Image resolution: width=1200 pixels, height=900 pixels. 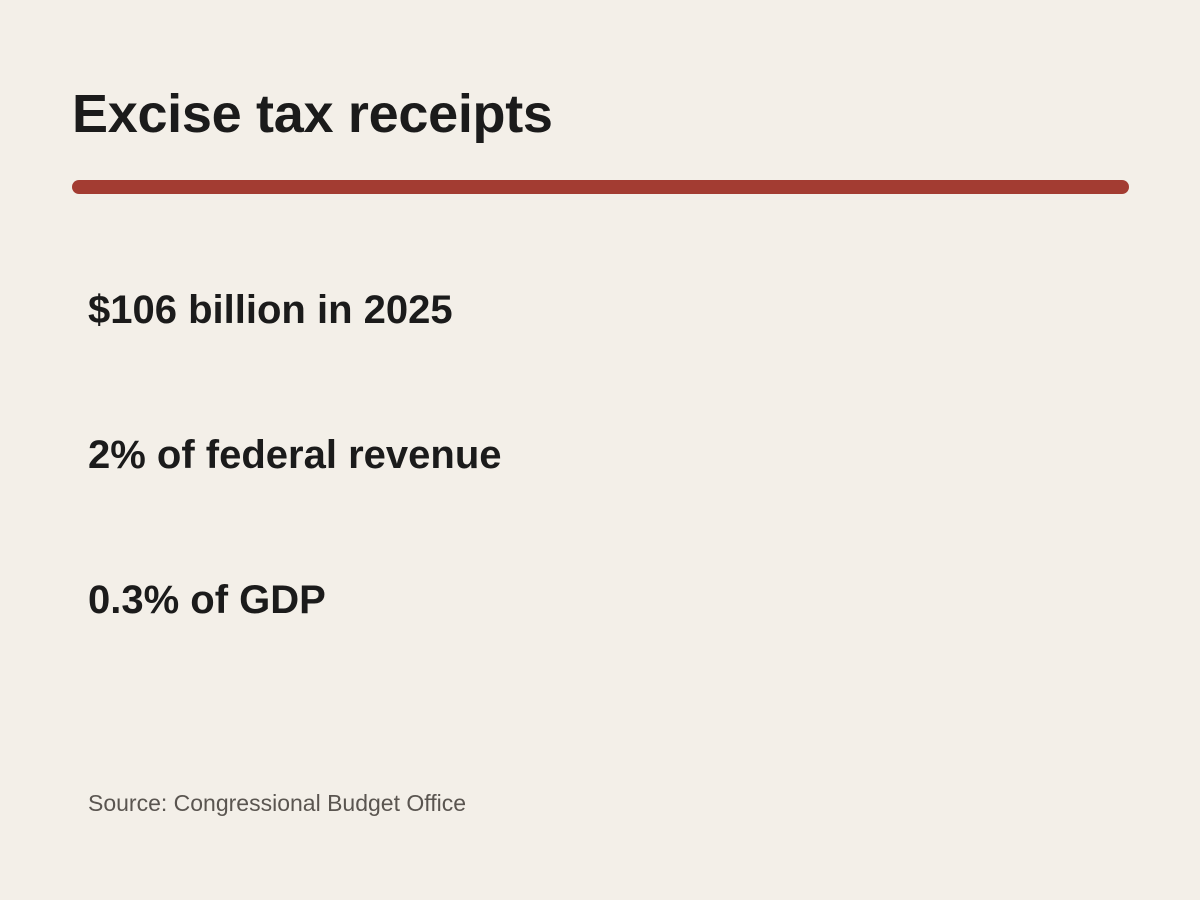 I want to click on source-note: Source: Congressional Budget Office, so click(x=277, y=803).